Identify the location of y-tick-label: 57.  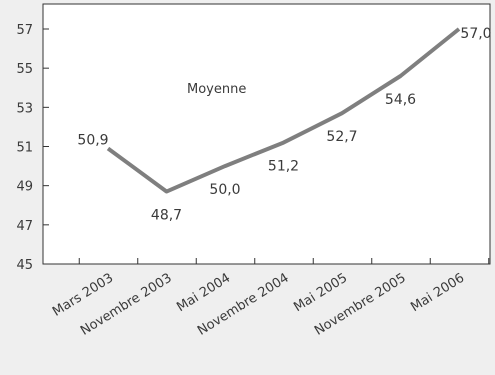
(24, 30).